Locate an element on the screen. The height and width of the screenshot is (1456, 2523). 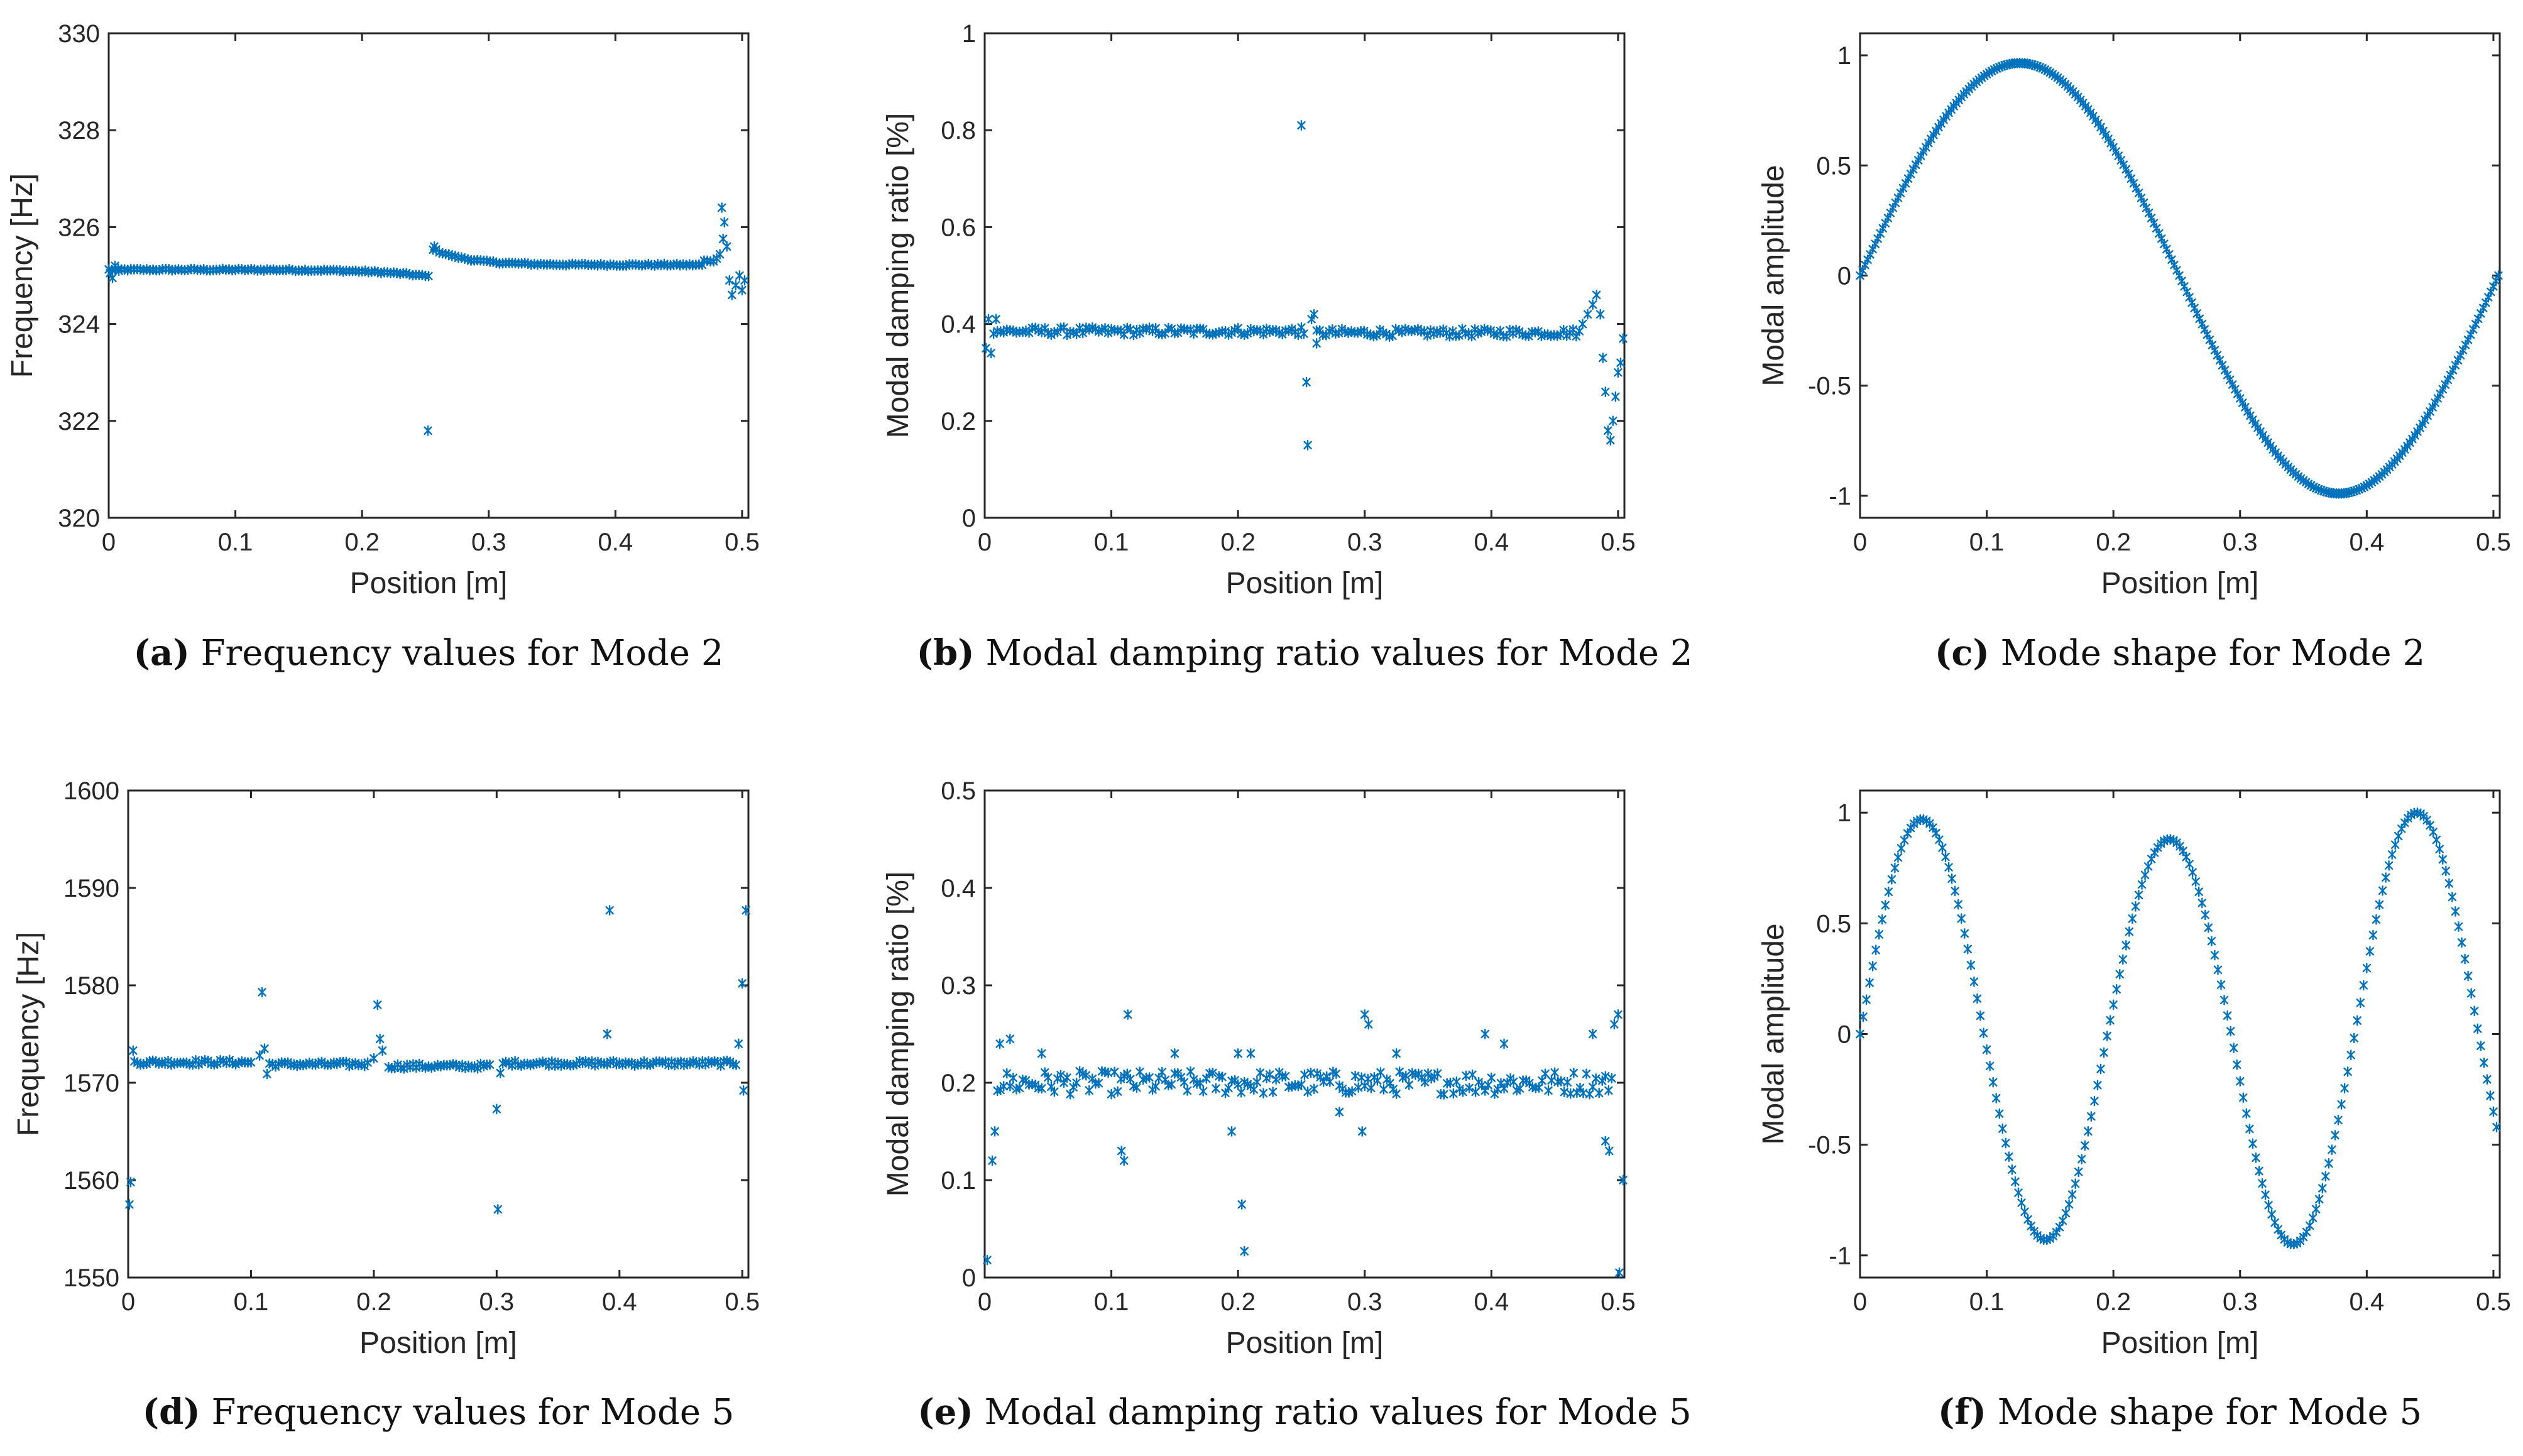
caption-letter: (b) is located at coordinates (945, 653).